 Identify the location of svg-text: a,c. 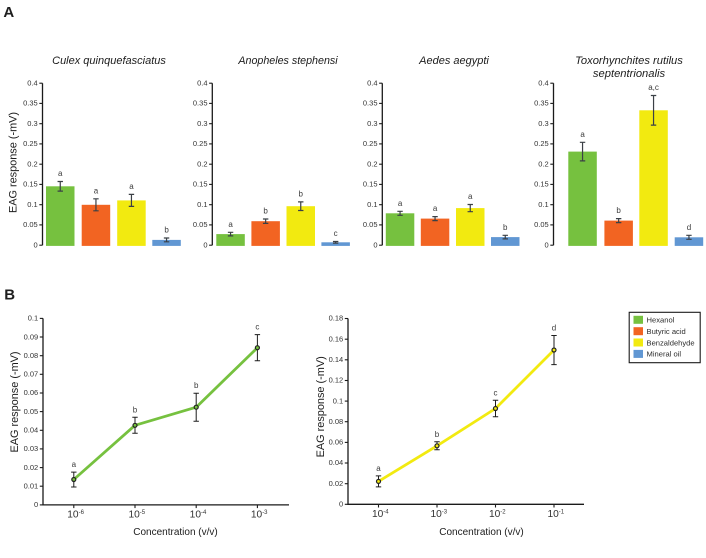
(653, 87).